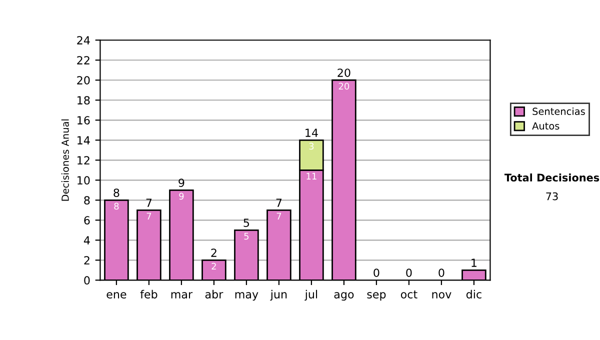  Describe the element at coordinates (558, 111) in the screenshot. I see `legend-label: Sentencias` at that location.